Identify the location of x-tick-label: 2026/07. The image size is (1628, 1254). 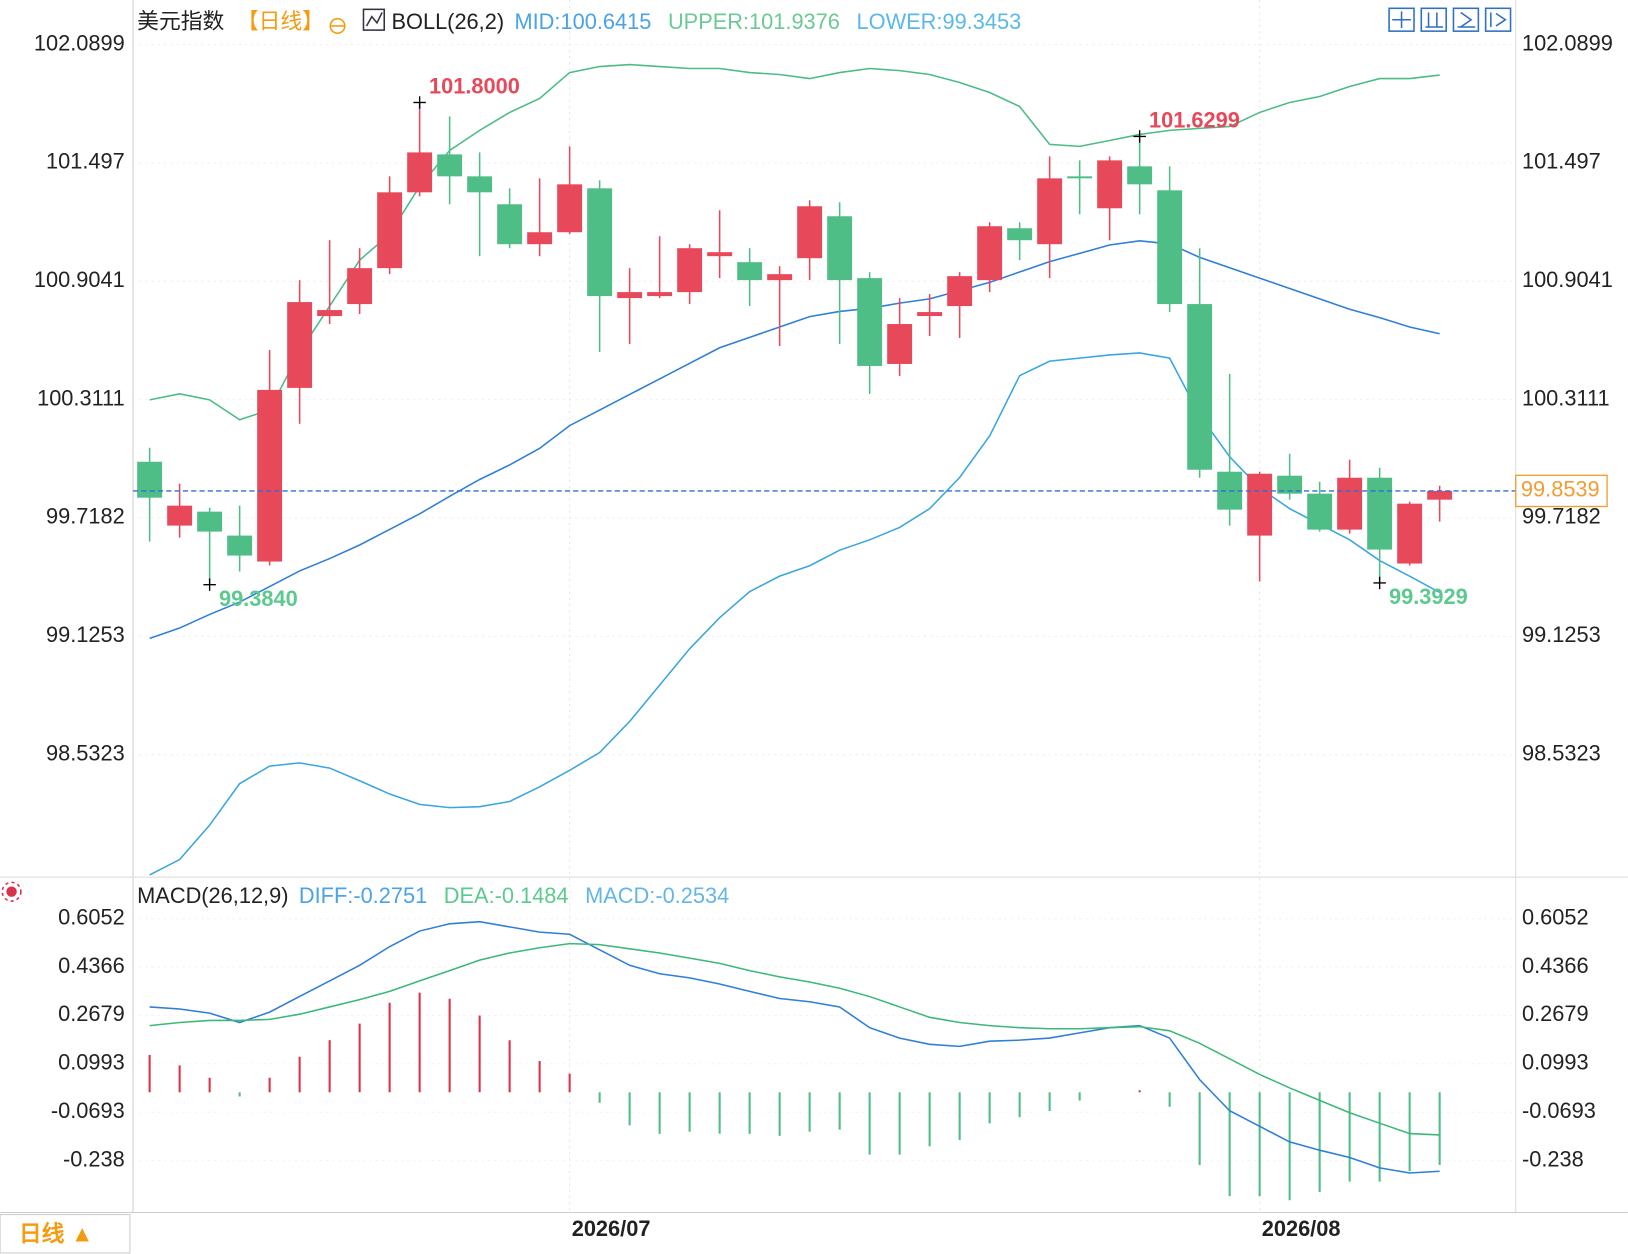
(611, 1228).